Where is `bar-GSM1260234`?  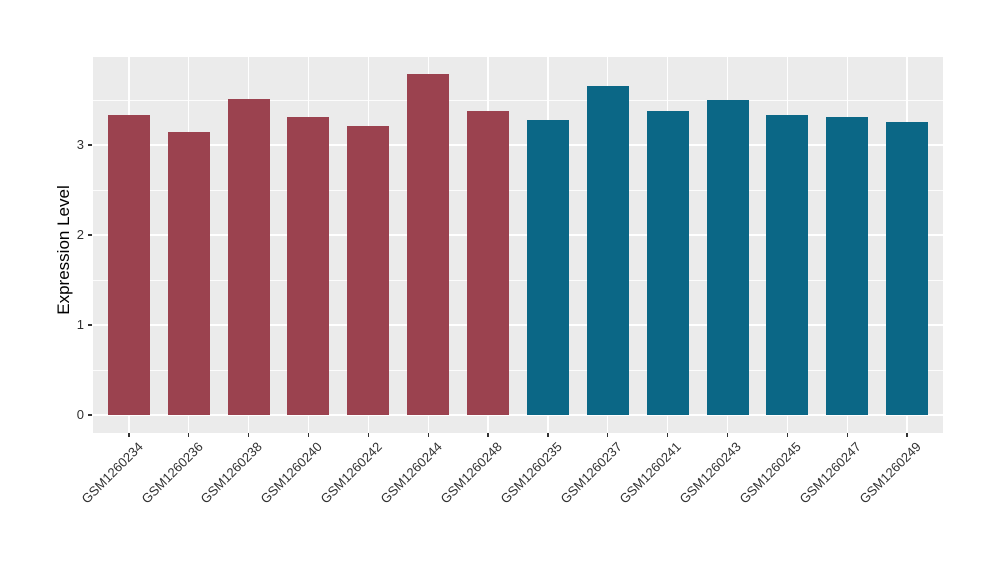 bar-GSM1260234 is located at coordinates (128, 265).